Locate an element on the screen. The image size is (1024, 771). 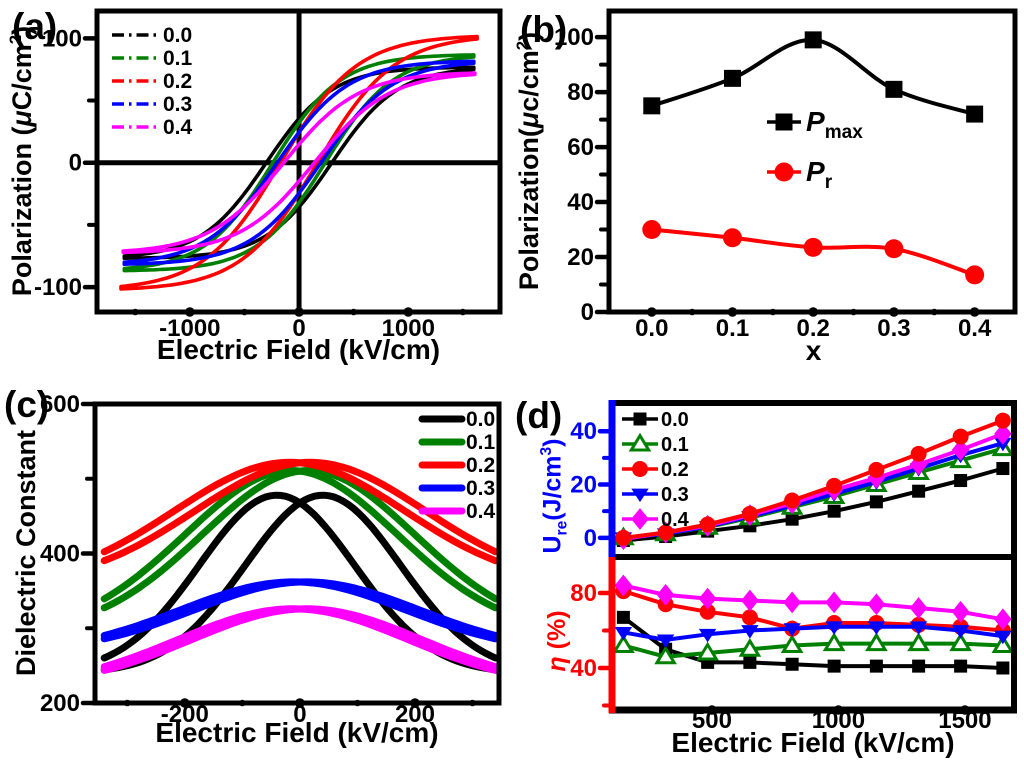
svg-text: 400 is located at coordinates (60, 554).